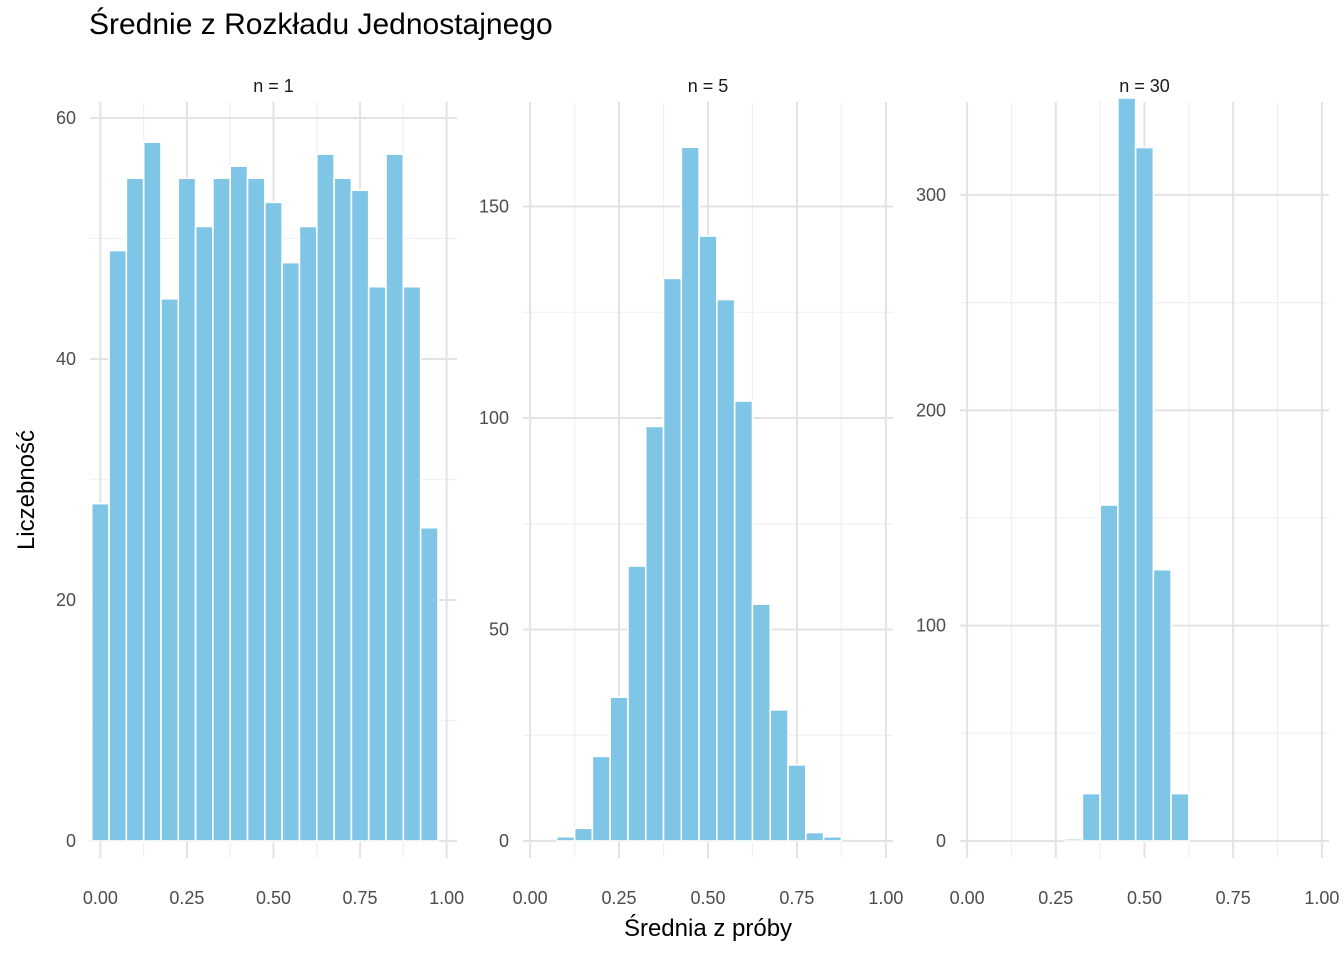 This screenshot has width=1344, height=960. What do you see at coordinates (931, 195) in the screenshot?
I see `y-tick-label: 300` at bounding box center [931, 195].